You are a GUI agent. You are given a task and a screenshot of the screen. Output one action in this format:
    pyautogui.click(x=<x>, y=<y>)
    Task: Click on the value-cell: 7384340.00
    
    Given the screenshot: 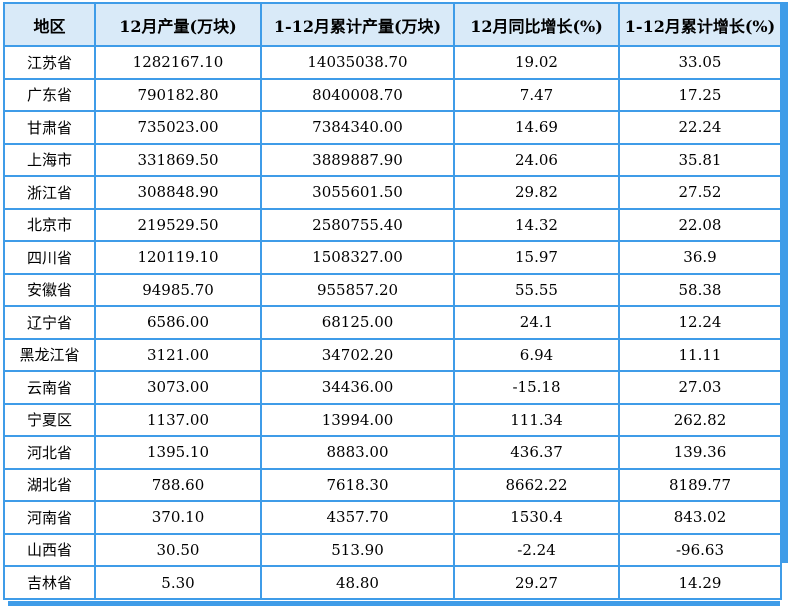 What is the action you would take?
    pyautogui.click(x=357, y=127)
    